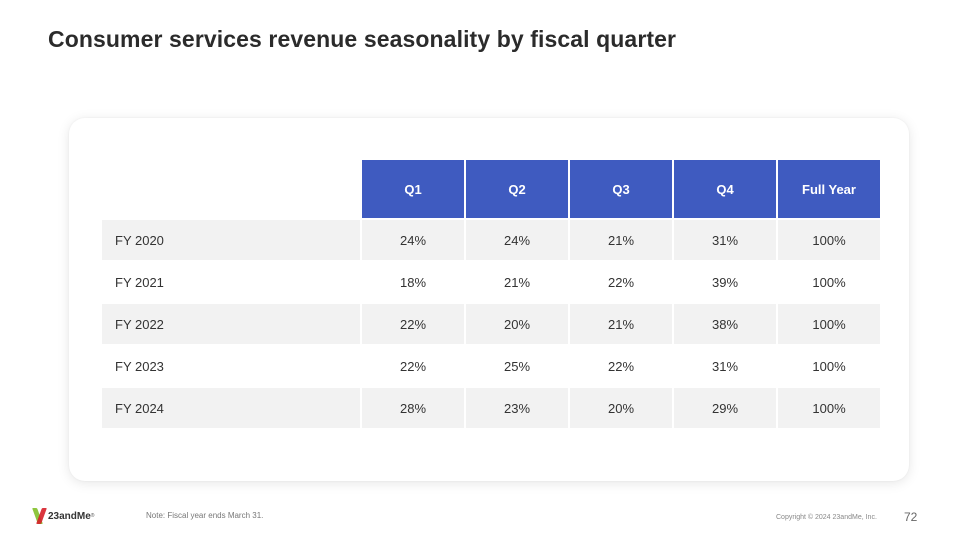  Describe the element at coordinates (826, 517) in the screenshot. I see `copyright-text: Copyright © 2024 23andMe, Inc.` at that location.